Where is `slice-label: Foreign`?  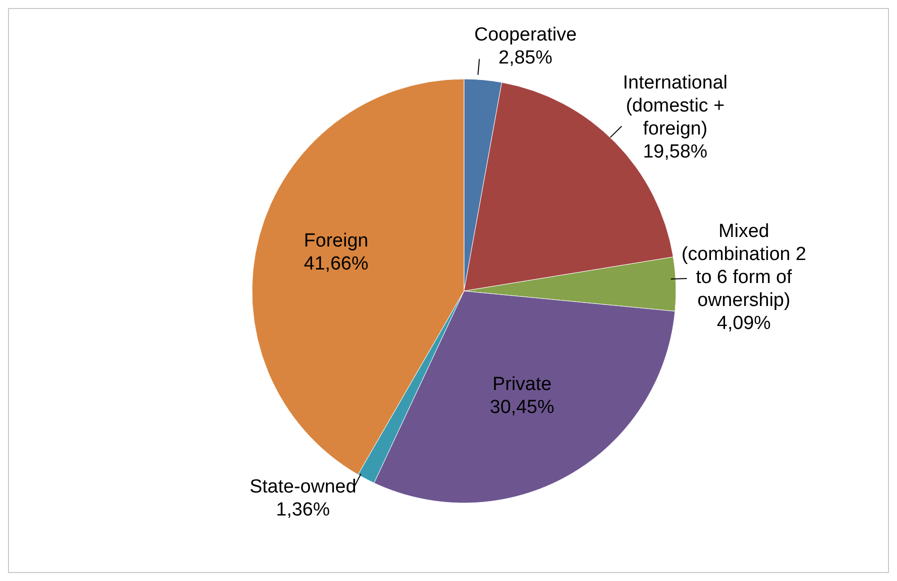
slice-label: Foreign is located at coordinates (336, 241).